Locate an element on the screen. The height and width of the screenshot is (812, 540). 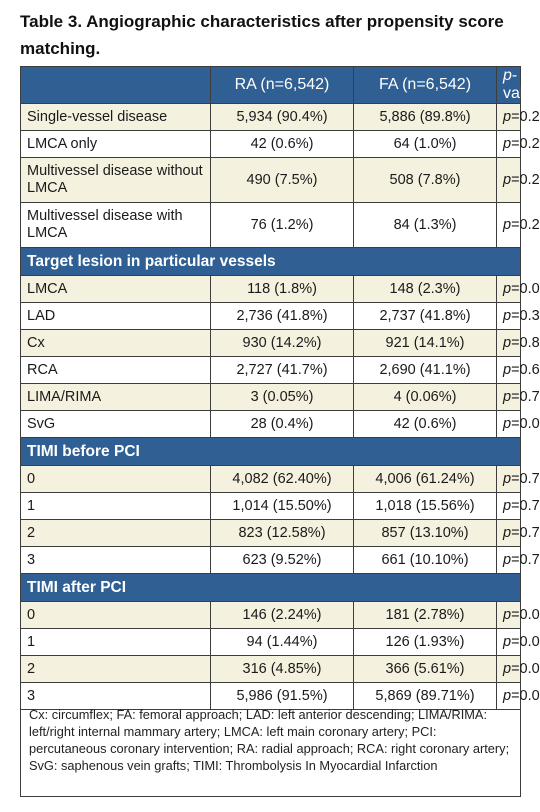
ra-value: 5,934 (90.4%) is located at coordinates (282, 117).